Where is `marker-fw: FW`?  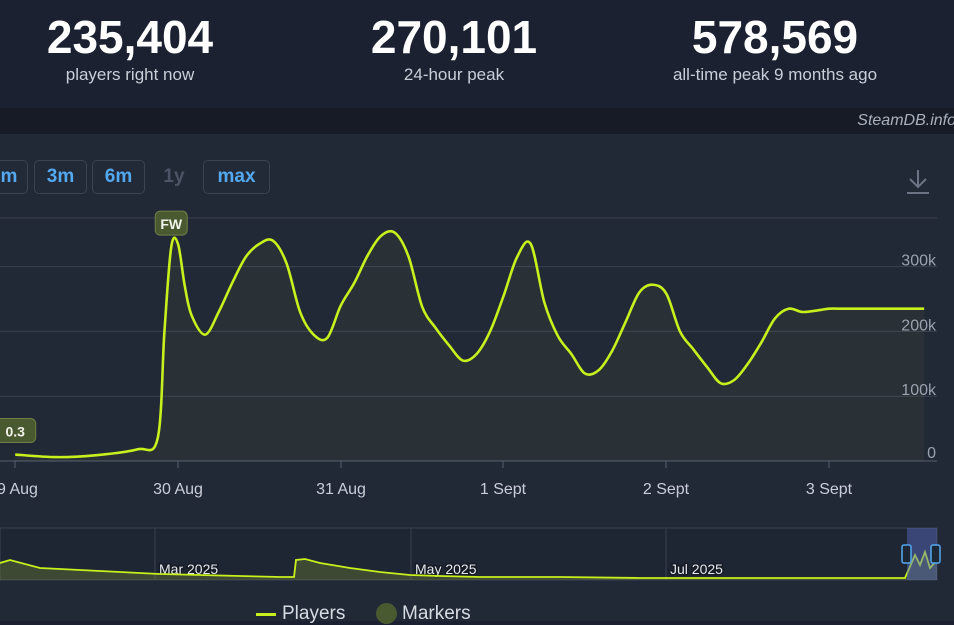 marker-fw: FW is located at coordinates (171, 223).